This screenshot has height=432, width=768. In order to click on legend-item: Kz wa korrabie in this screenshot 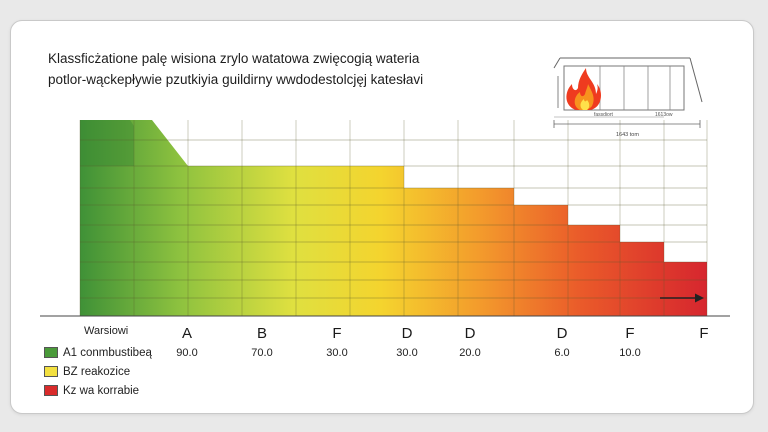, I will do `click(98, 390)`.